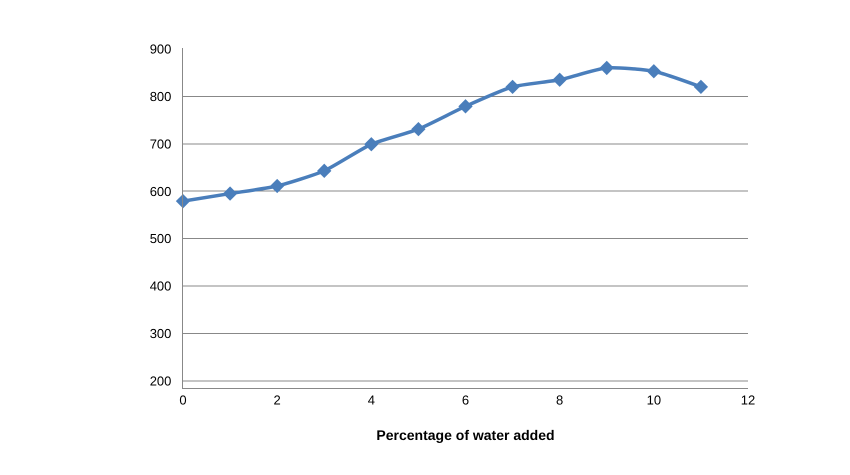 This screenshot has width=850, height=475. I want to click on y-tick-label: 400, so click(161, 286).